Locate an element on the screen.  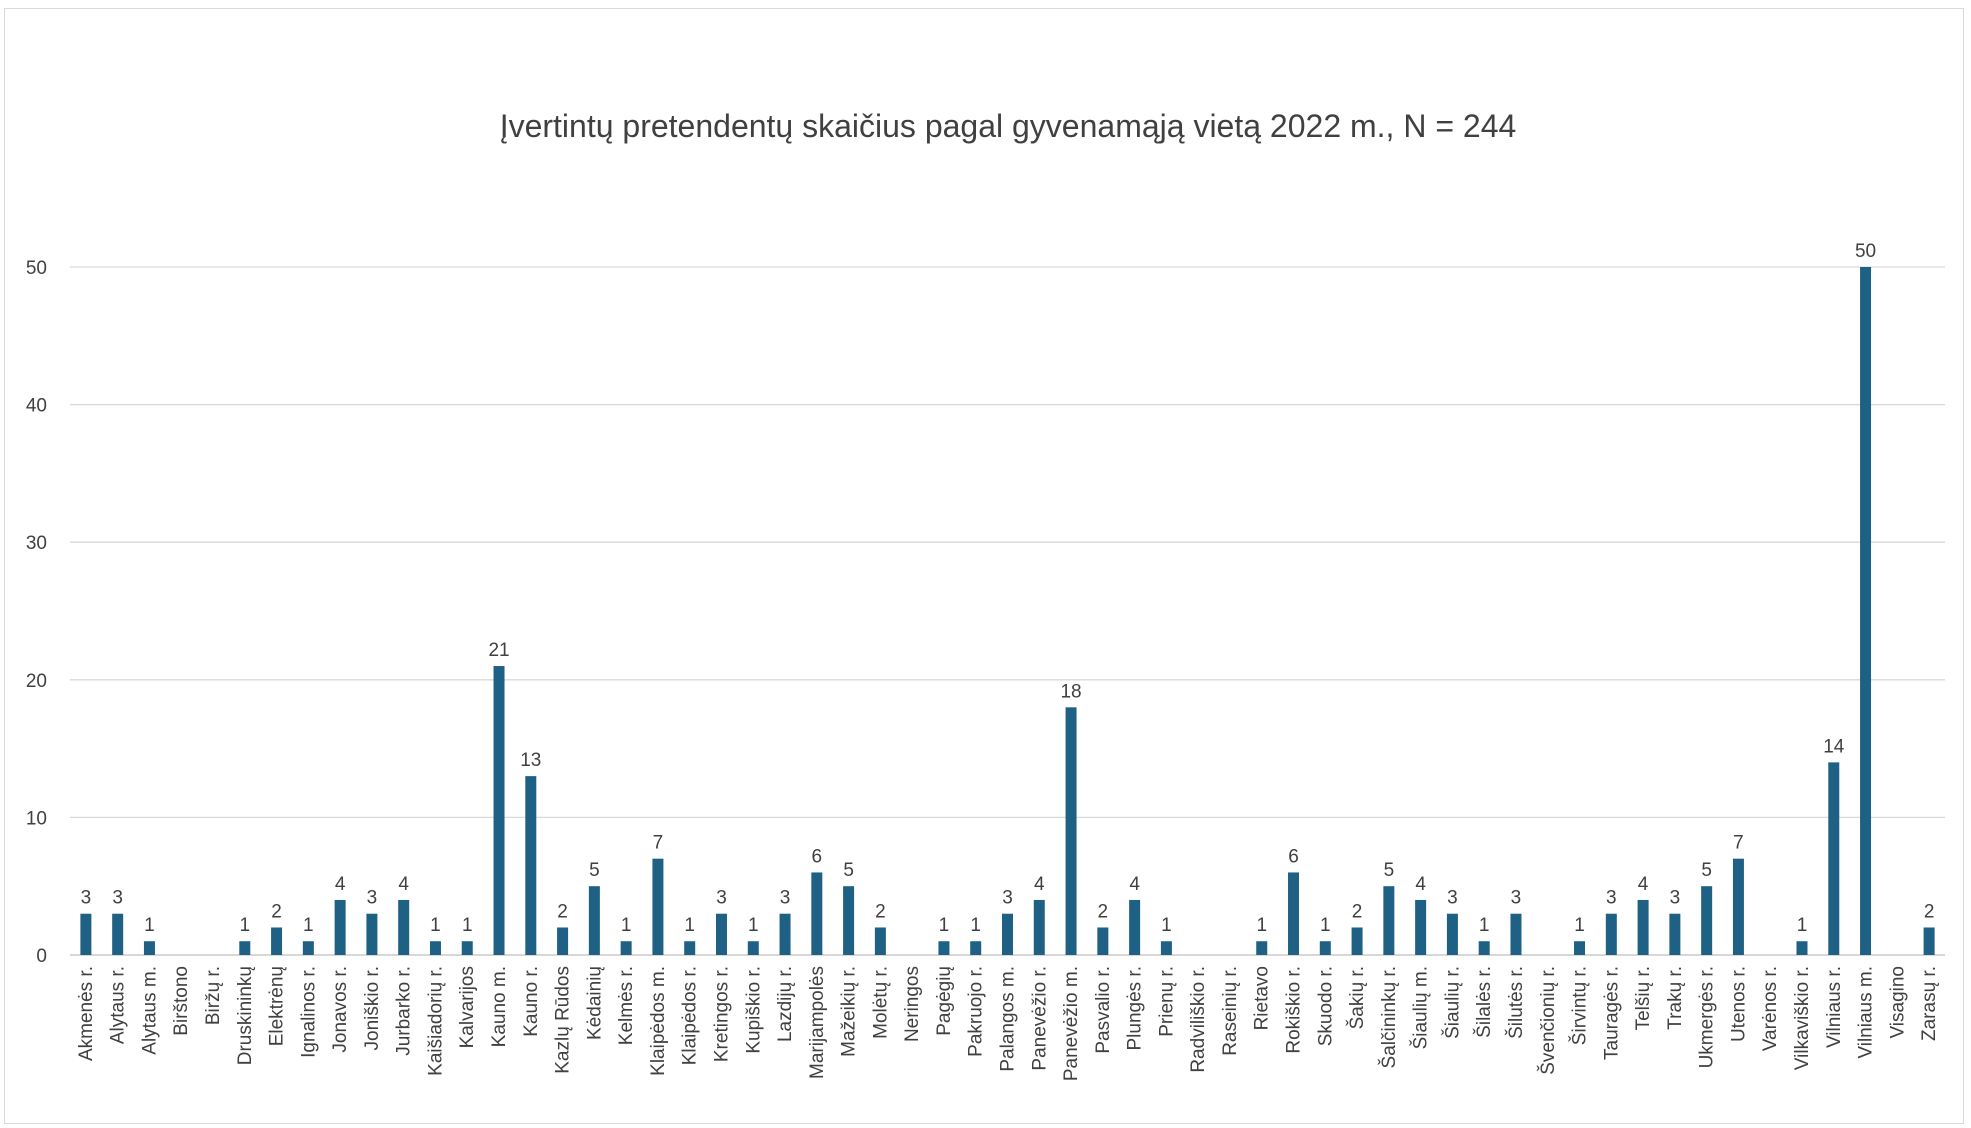
data-label: 13 is located at coordinates (530, 760).